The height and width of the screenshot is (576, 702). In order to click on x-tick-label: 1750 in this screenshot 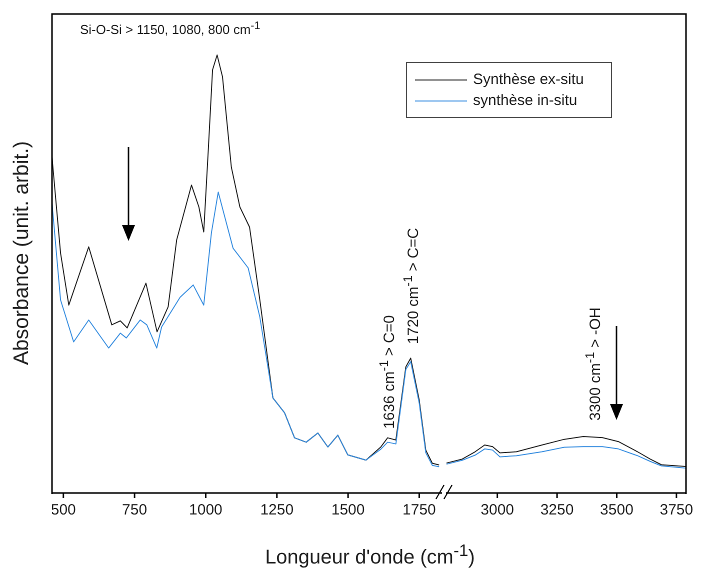, I will do `click(419, 510)`.